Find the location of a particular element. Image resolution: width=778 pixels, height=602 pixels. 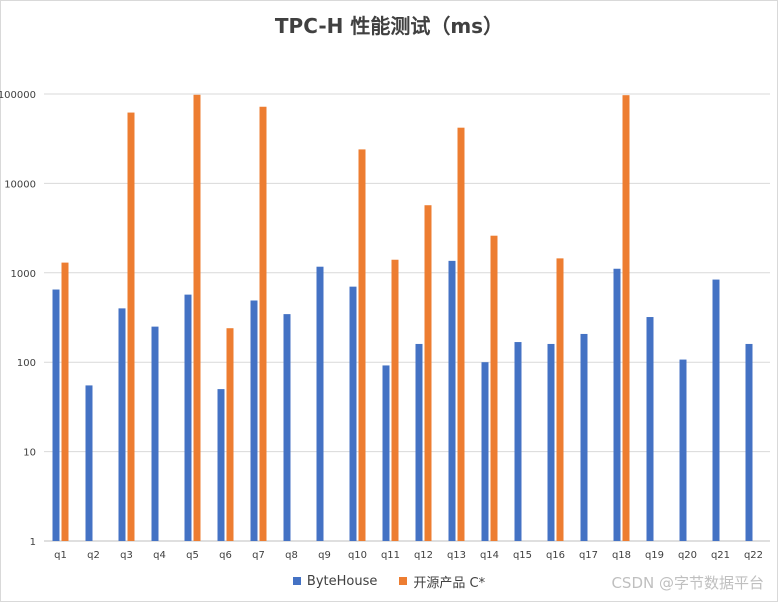

x-tick-label: q4 is located at coordinates (159, 555).